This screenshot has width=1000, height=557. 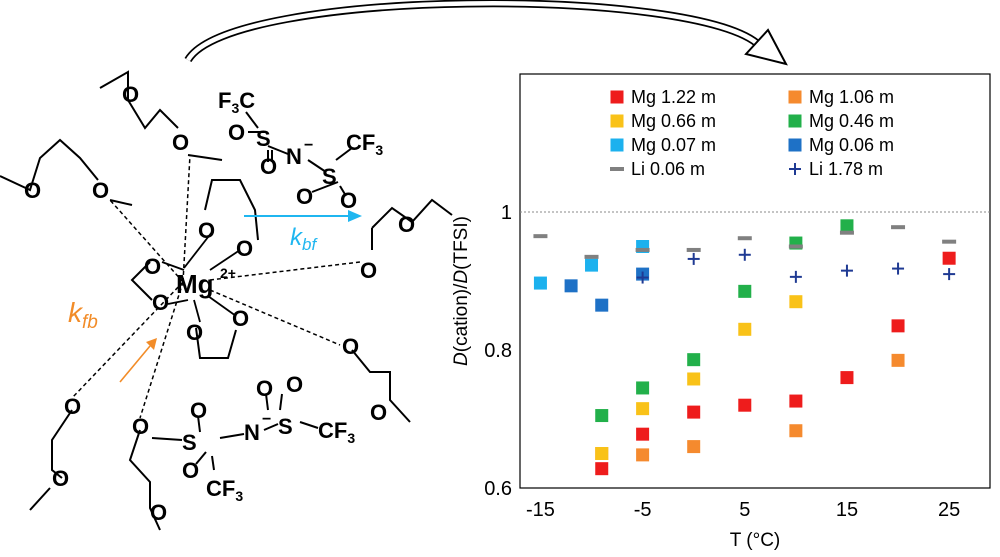 What do you see at coordinates (498, 489) in the screenshot?
I see `y-tick-label: 0.6` at bounding box center [498, 489].